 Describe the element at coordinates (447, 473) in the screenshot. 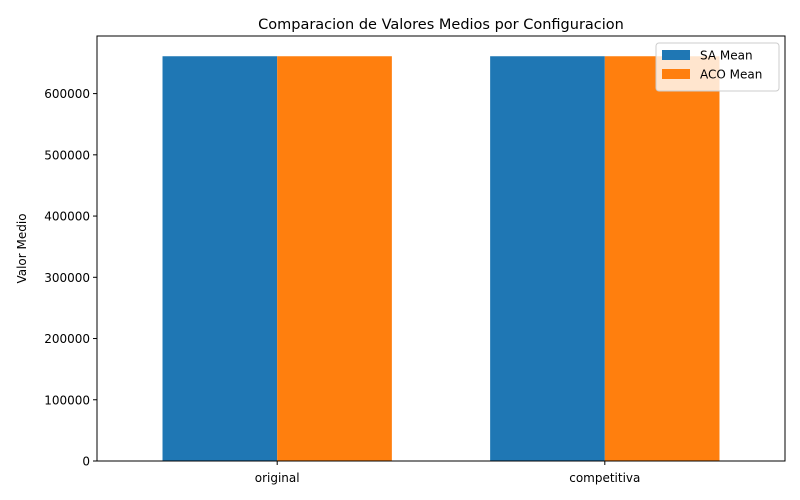

I see `x-axis-ticks: original competitiva` at that location.